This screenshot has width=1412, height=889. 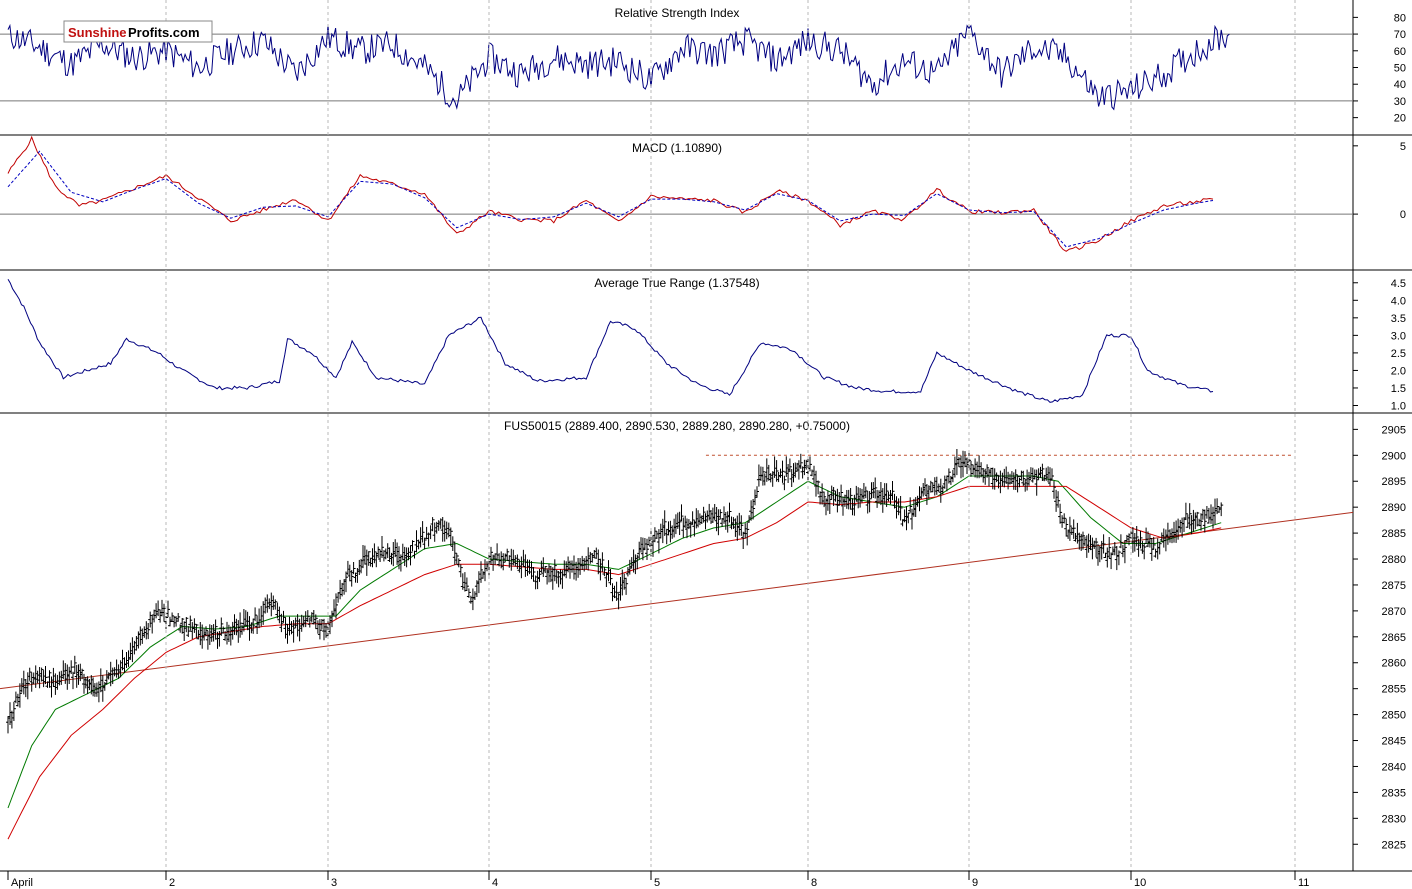 What do you see at coordinates (1398, 354) in the screenshot?
I see `y-tick-label: 2.5` at bounding box center [1398, 354].